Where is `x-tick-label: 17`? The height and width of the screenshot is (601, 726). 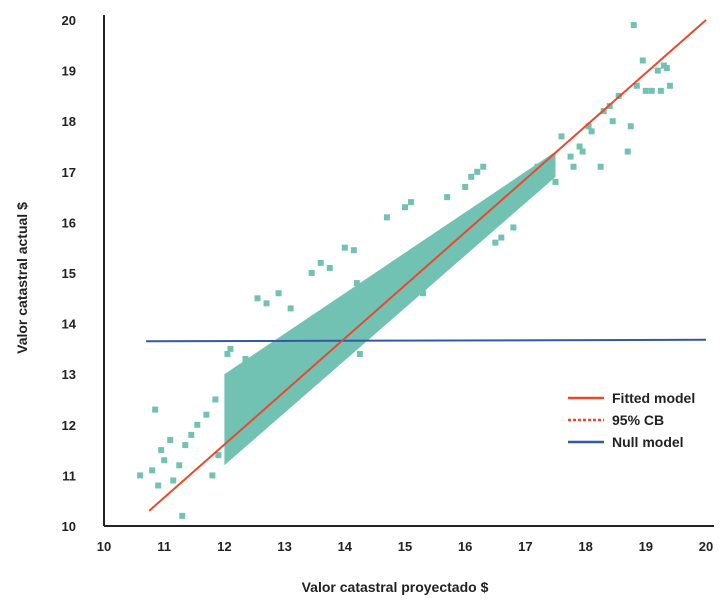 x-tick-label: 17 is located at coordinates (525, 546).